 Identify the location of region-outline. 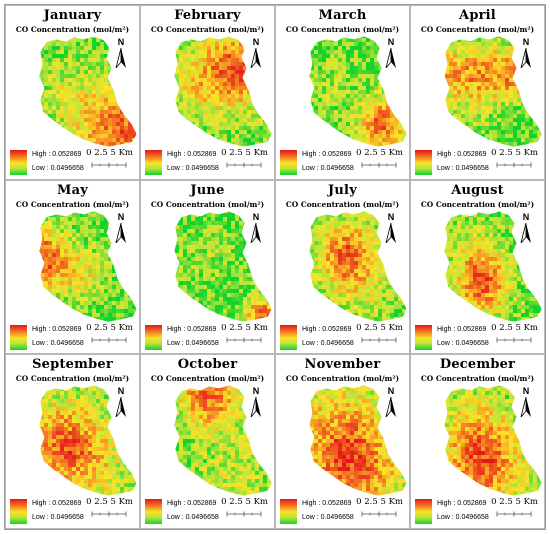
(358, 91).